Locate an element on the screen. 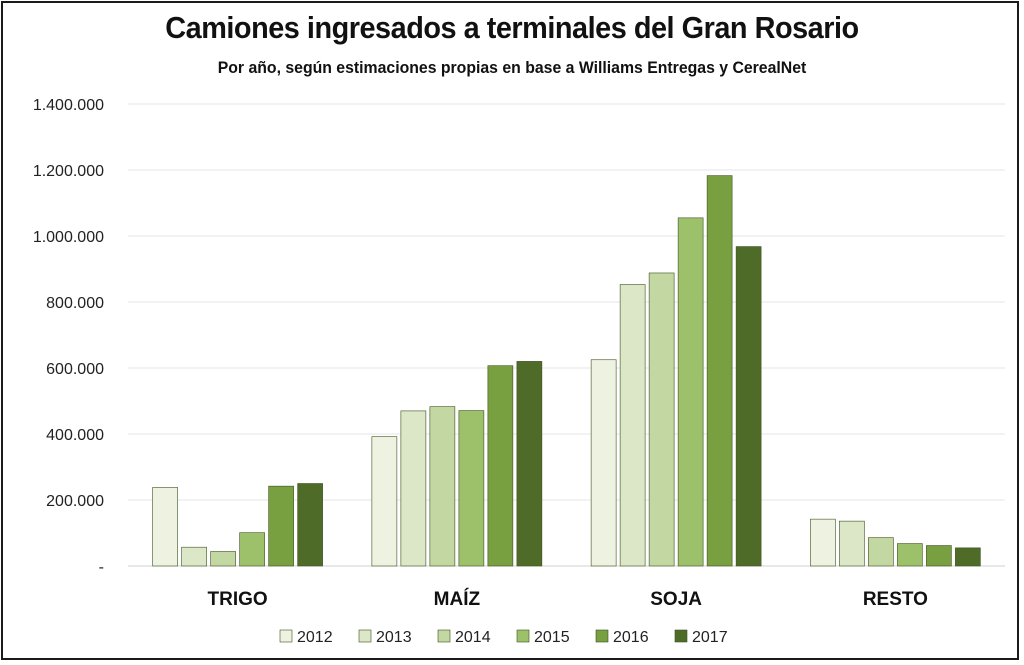  y-tick-label: 1.200.000 is located at coordinates (68, 171).